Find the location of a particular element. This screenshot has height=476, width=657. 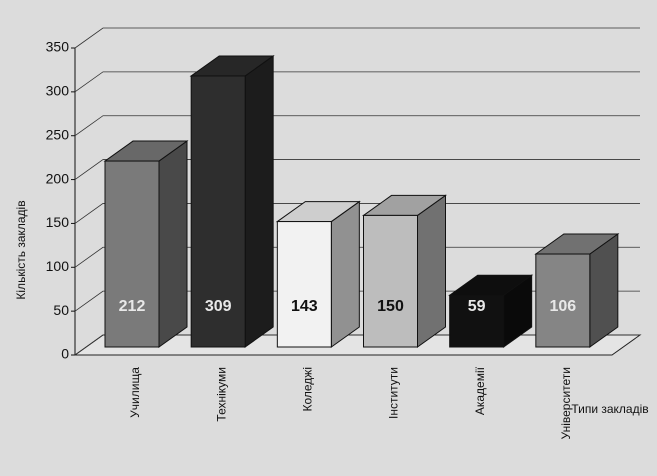

x-axis-label: Типи закладів is located at coordinates (609, 409).